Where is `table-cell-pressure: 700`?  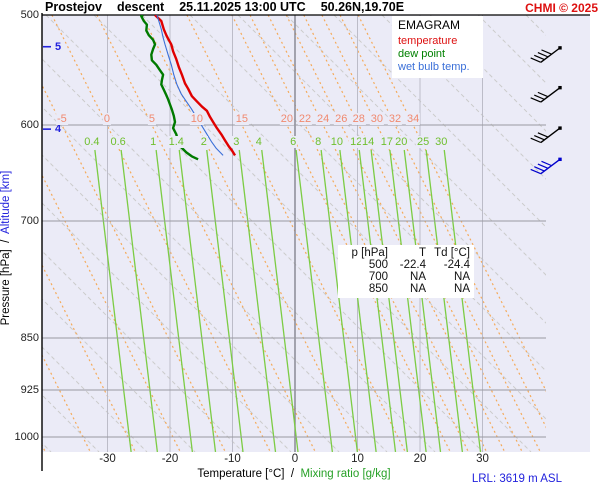
table-cell-pressure: 700 is located at coordinates (378, 277).